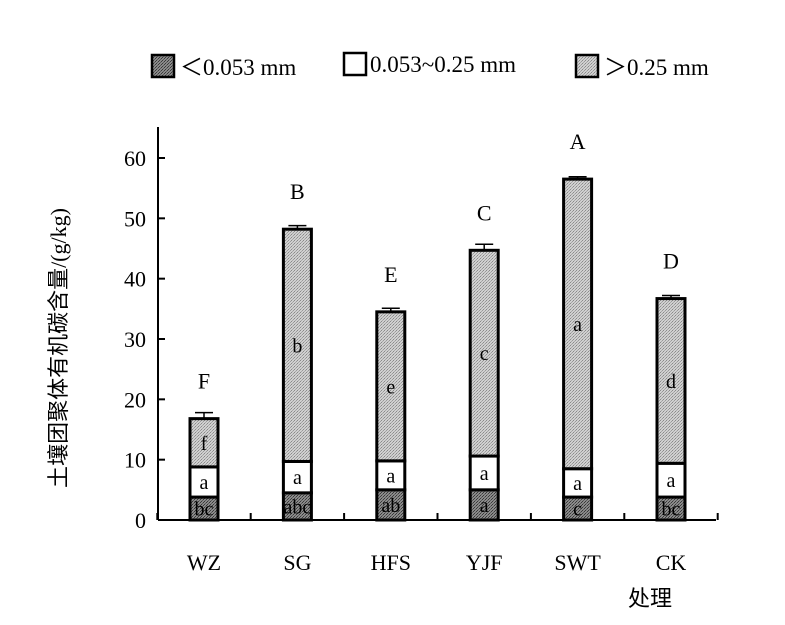 This screenshot has width=785, height=625. What do you see at coordinates (163, 66) in the screenshot?
I see `legend-swatch-fine` at bounding box center [163, 66].